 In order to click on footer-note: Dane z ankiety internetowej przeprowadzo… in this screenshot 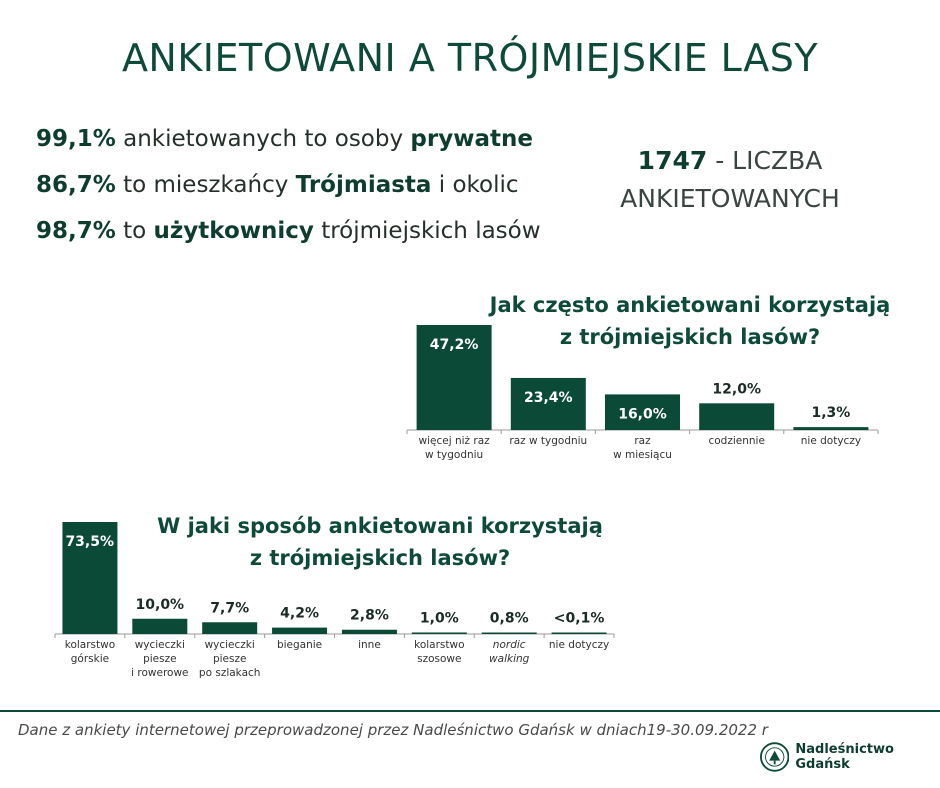, I will do `click(393, 730)`.